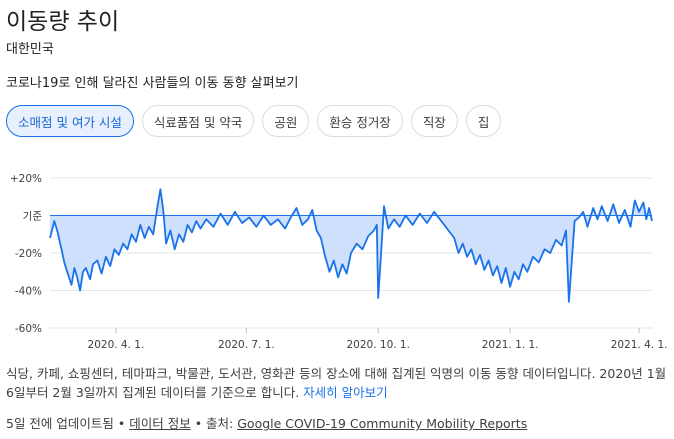 The width and height of the screenshot is (674, 439). What do you see at coordinates (30, 49) in the screenshot?
I see `country-label: 대한민국` at bounding box center [30, 49].